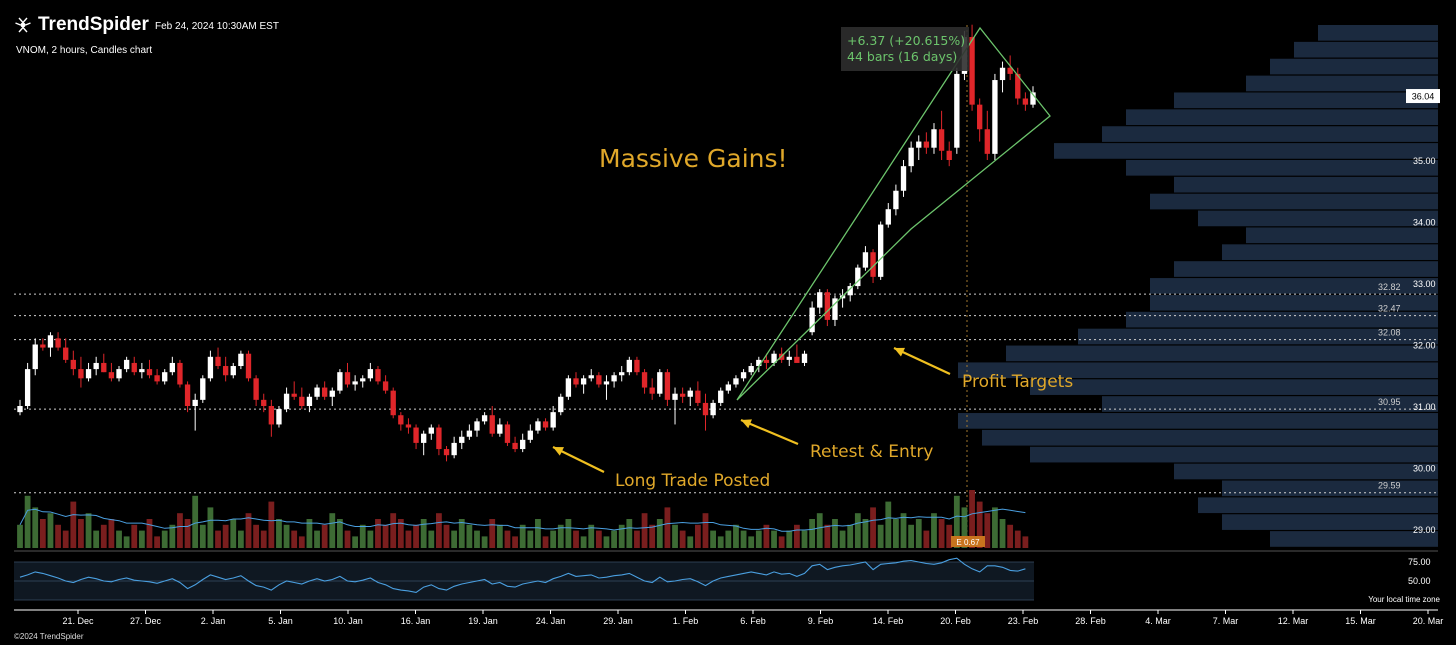 The image size is (1456, 645). I want to click on y-tick-label: 32.00, so click(1424, 346).